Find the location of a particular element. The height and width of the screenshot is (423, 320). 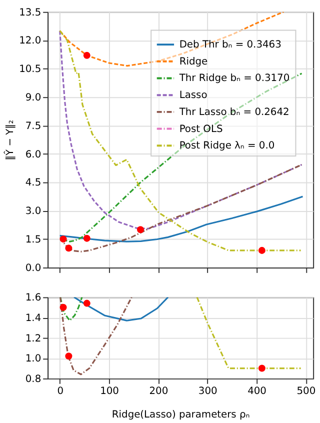

x-tick-label: 500 is located at coordinates (306, 391).